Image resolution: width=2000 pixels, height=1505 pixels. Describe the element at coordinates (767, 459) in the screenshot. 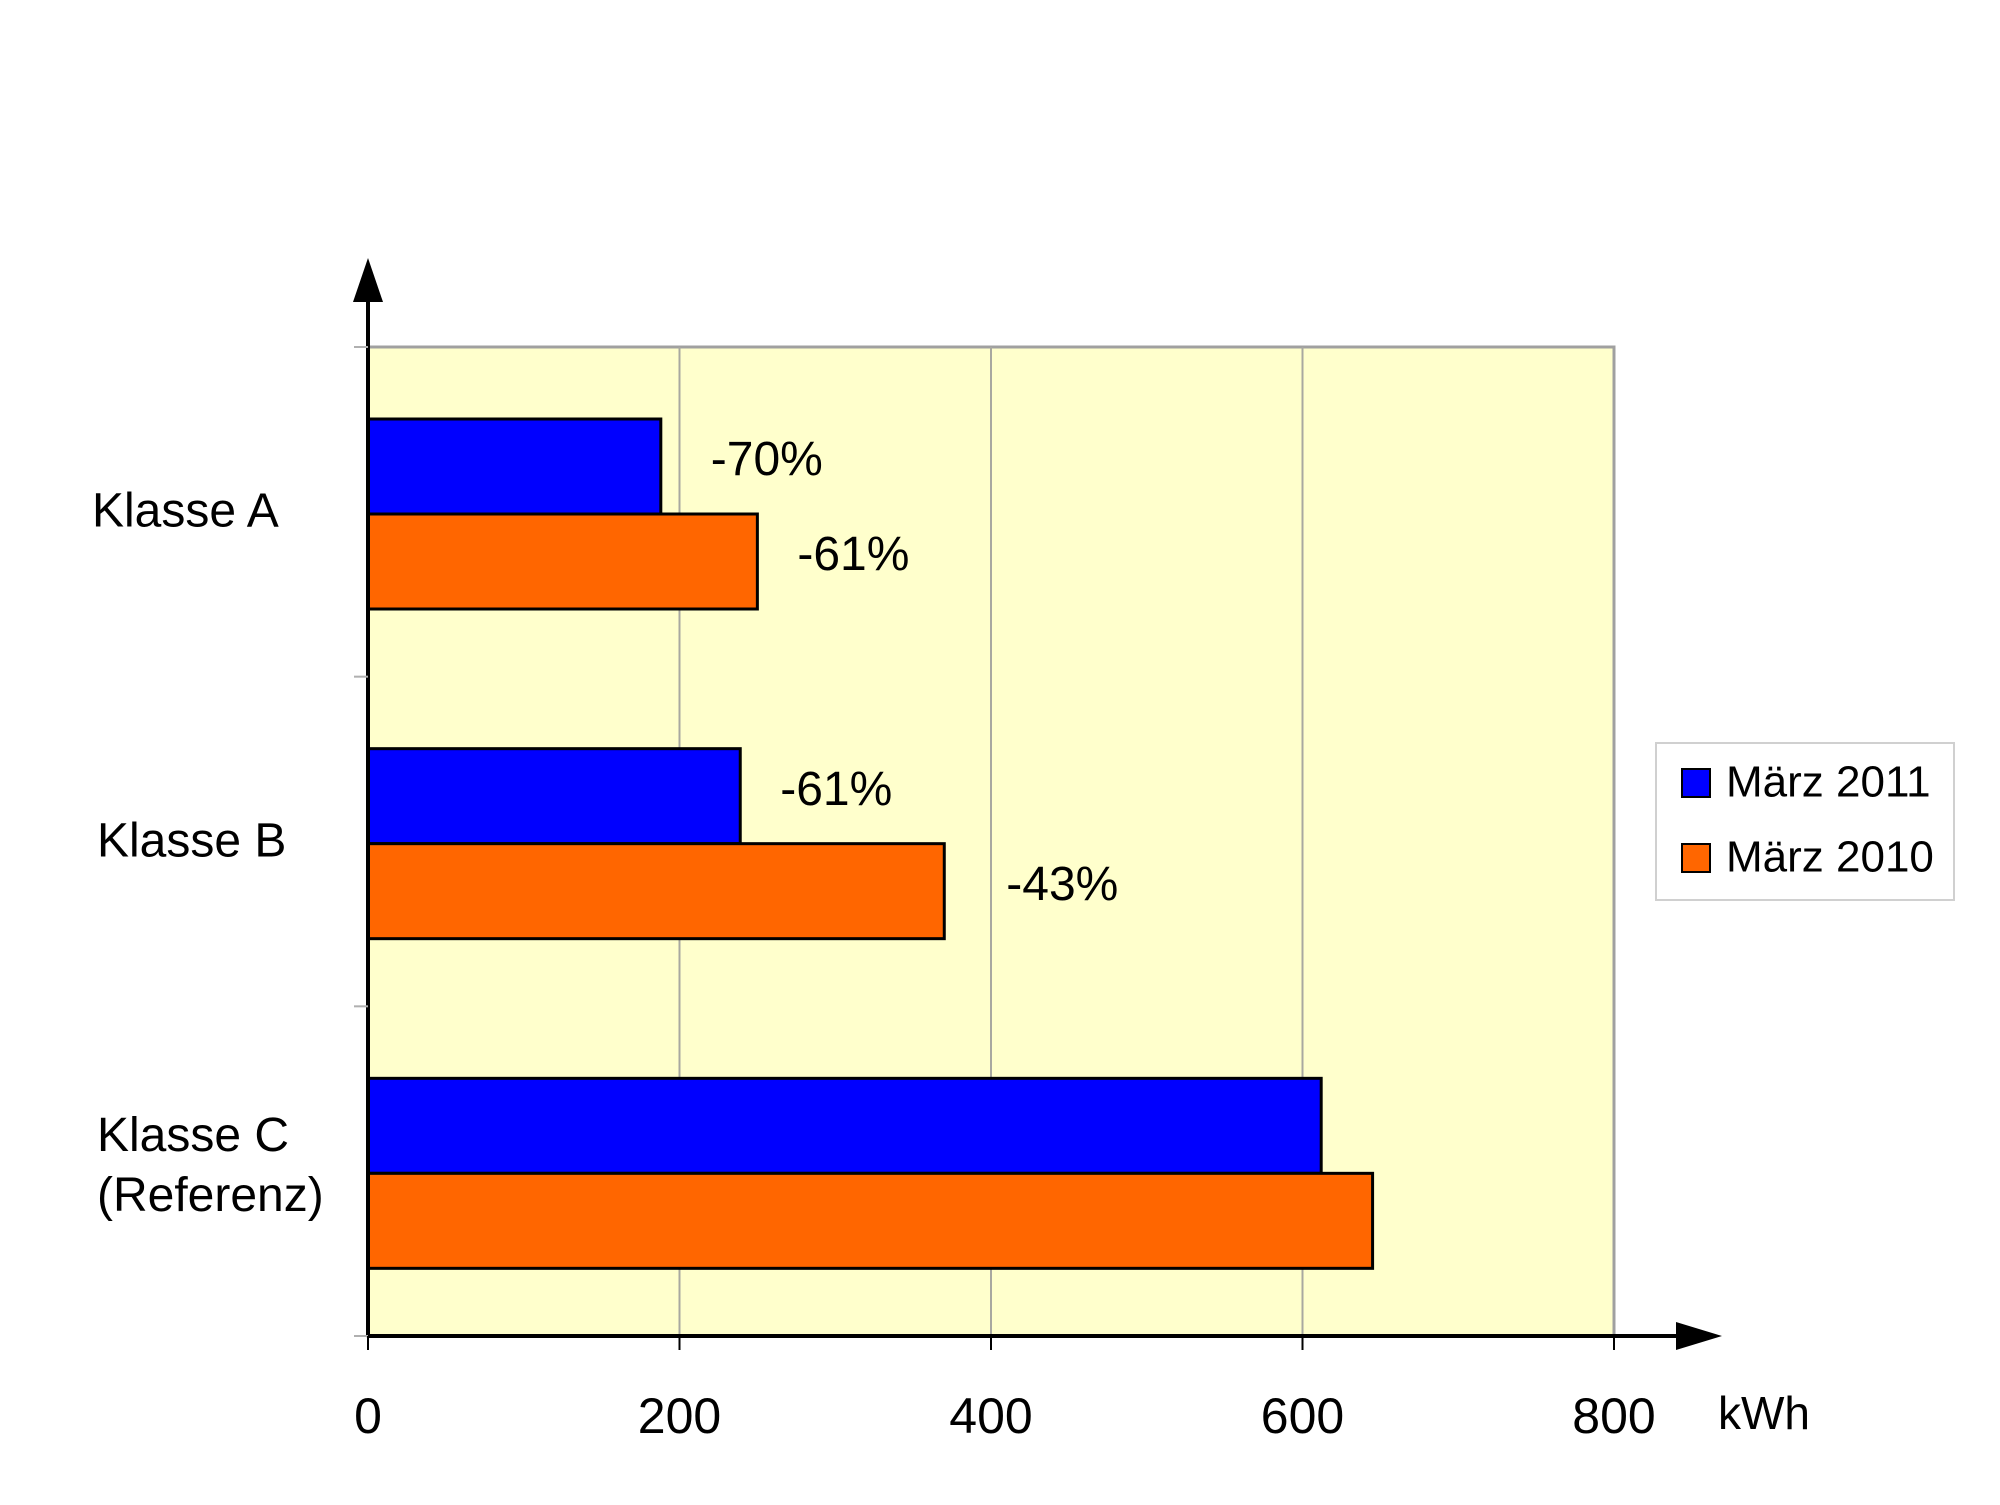

I see `data-label: -70%` at that location.